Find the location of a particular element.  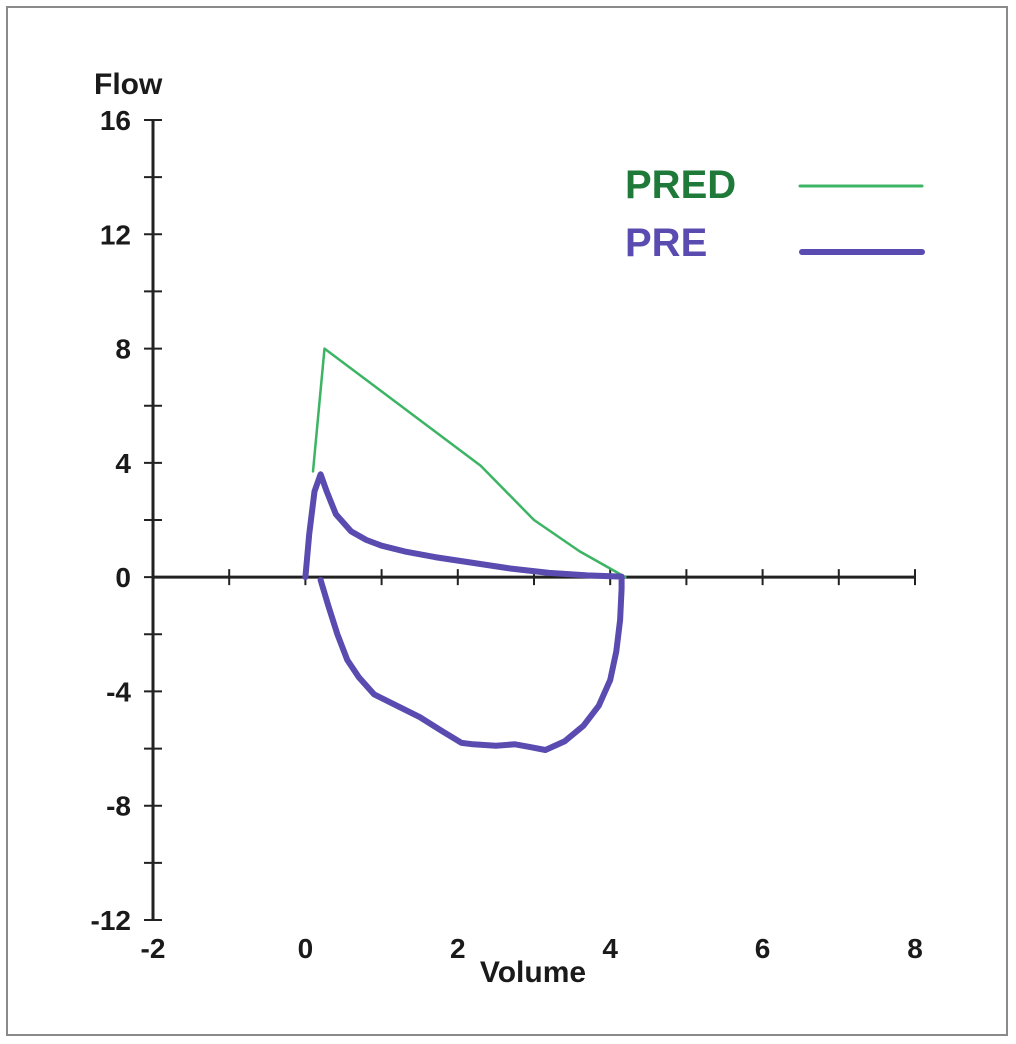

x-tick-label: 2 is located at coordinates (458, 948).